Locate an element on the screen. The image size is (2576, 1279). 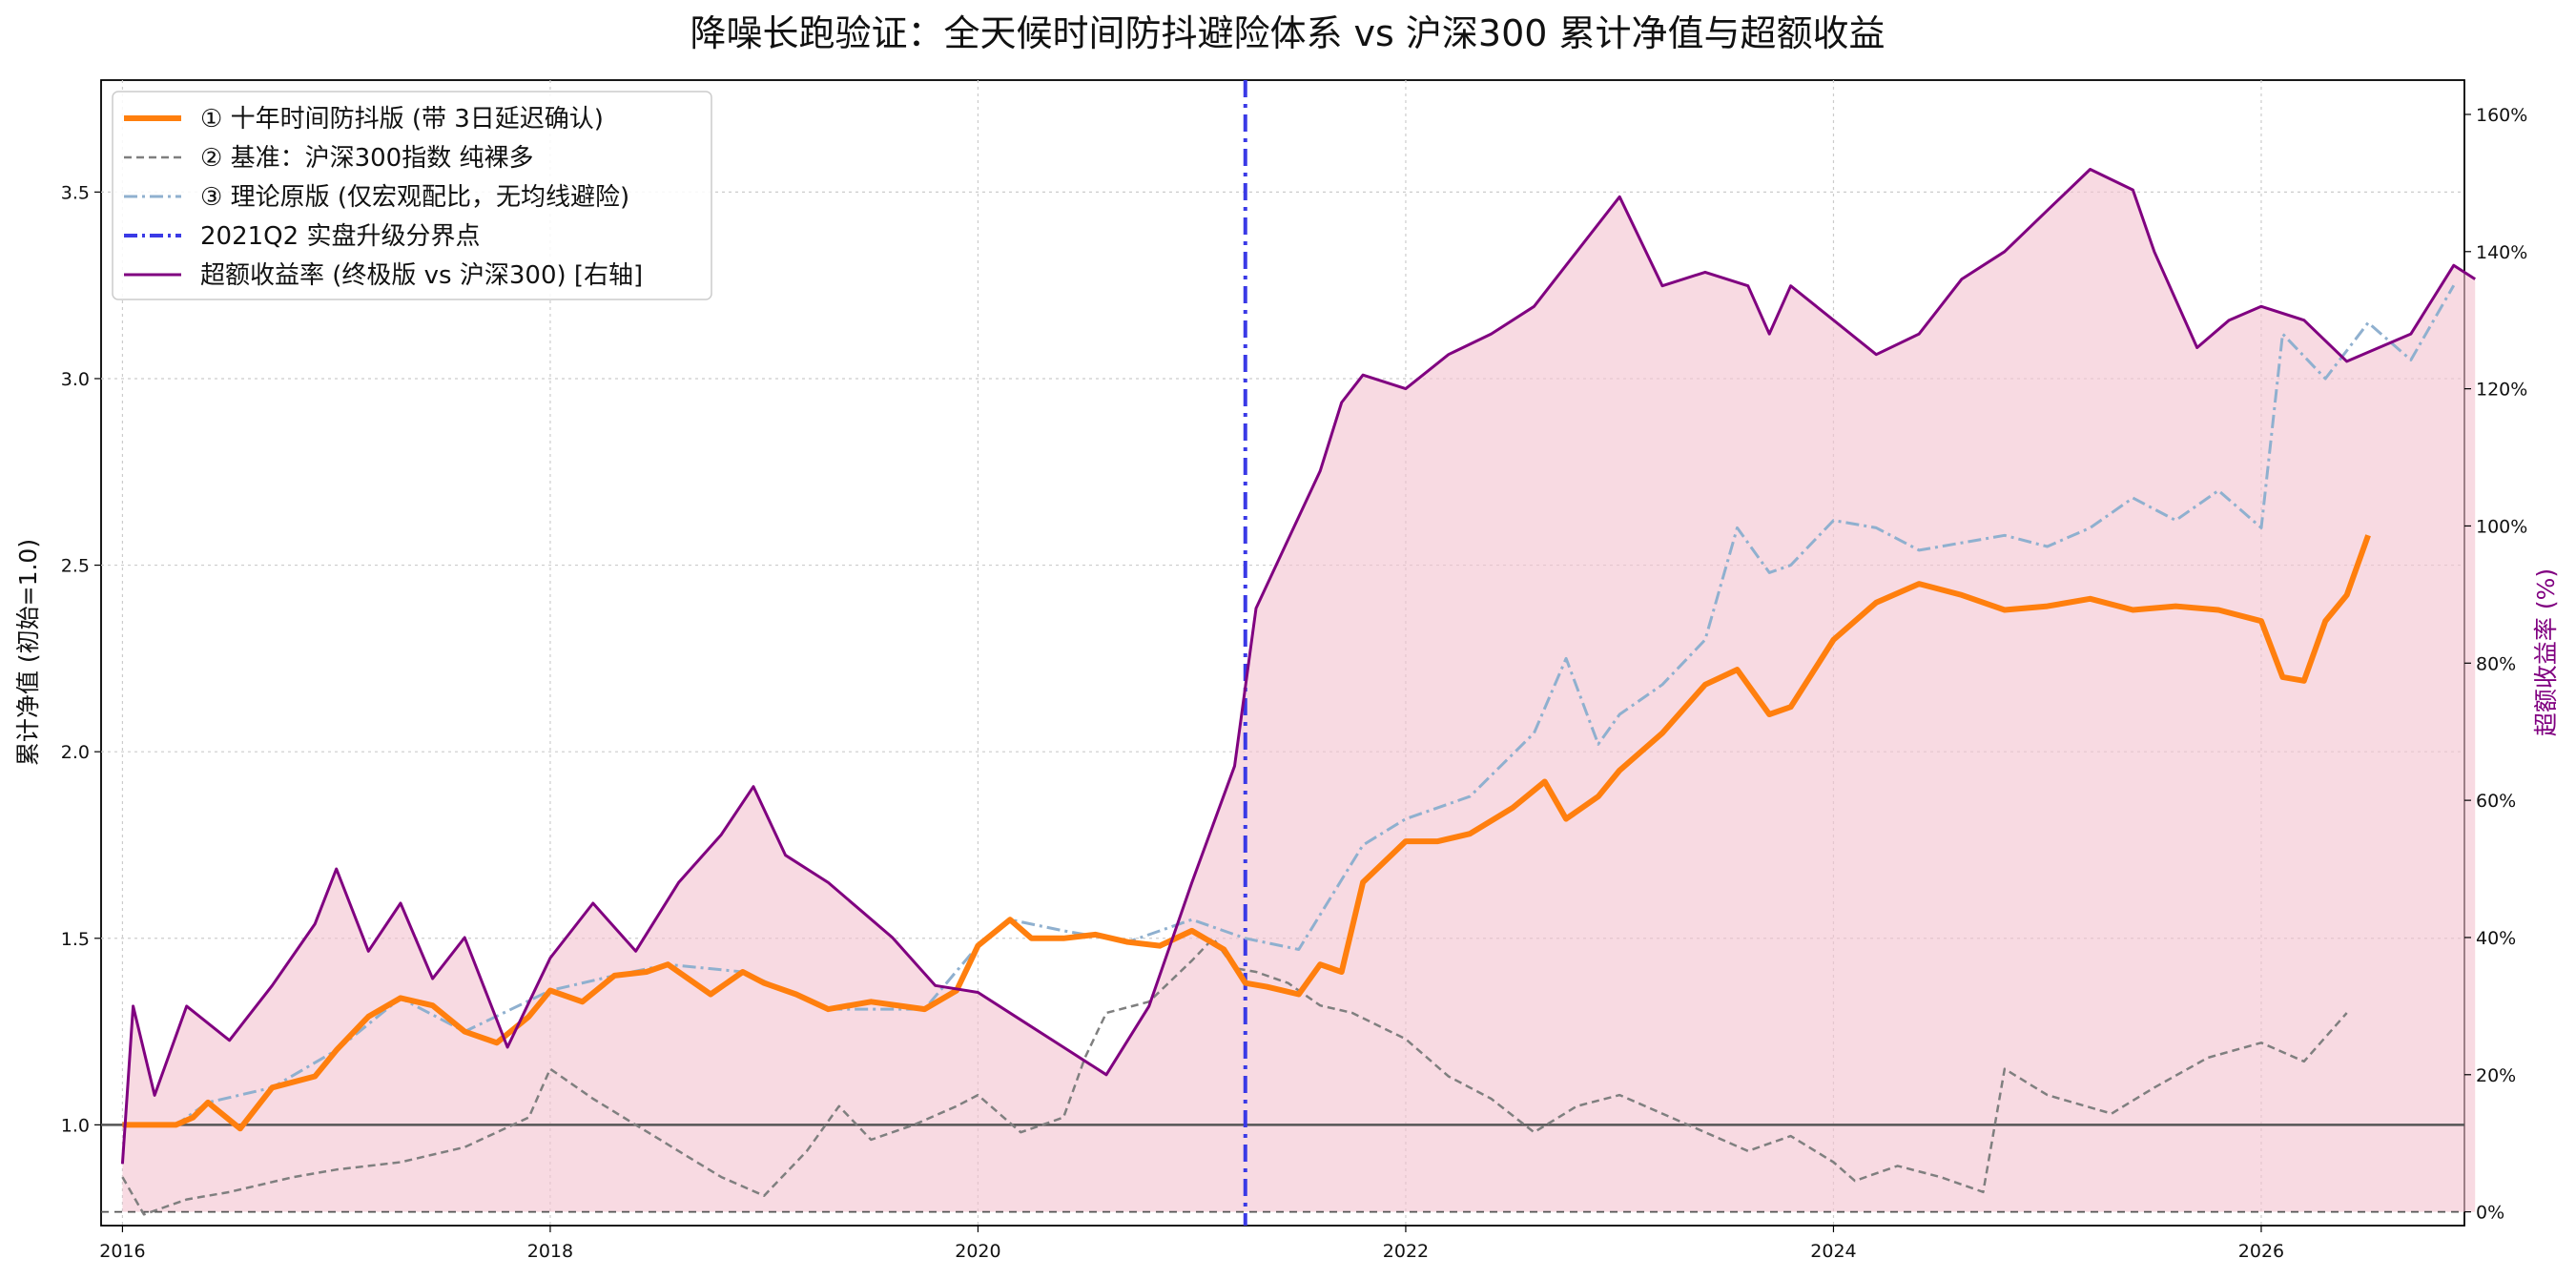
y-tick-label: 3.5 is located at coordinates (75, 193).